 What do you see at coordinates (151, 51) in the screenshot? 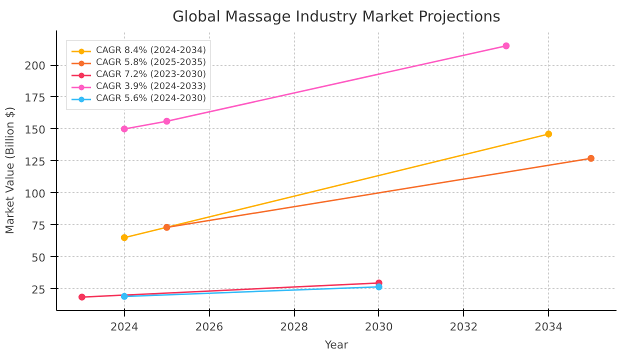
I see `legend-label: CAGR 8.4% (2024-2034)` at bounding box center [151, 51].